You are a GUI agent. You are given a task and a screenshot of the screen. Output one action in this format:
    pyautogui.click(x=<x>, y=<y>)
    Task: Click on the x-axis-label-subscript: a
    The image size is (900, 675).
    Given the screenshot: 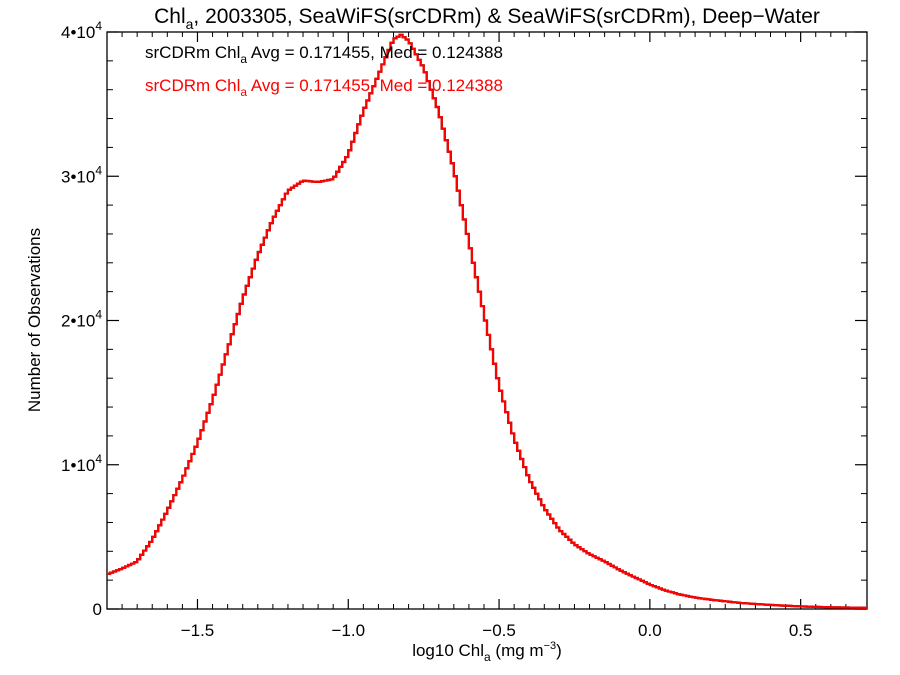 What is the action you would take?
    pyautogui.click(x=487, y=657)
    